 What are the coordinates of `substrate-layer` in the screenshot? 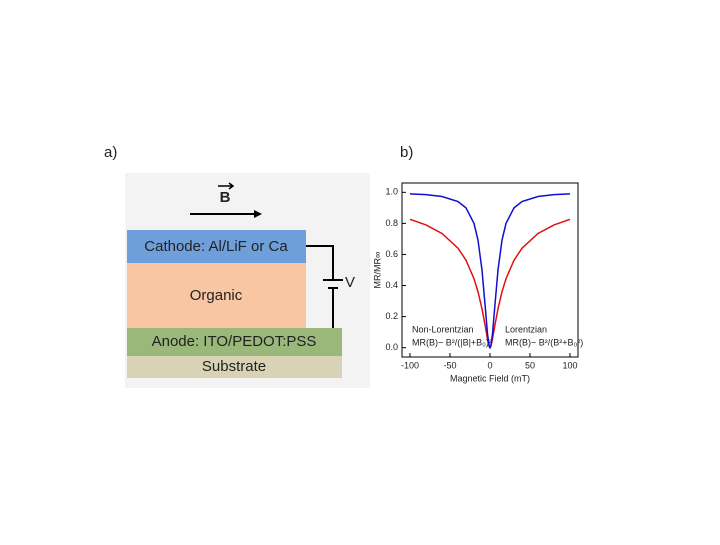 It's located at (234, 367).